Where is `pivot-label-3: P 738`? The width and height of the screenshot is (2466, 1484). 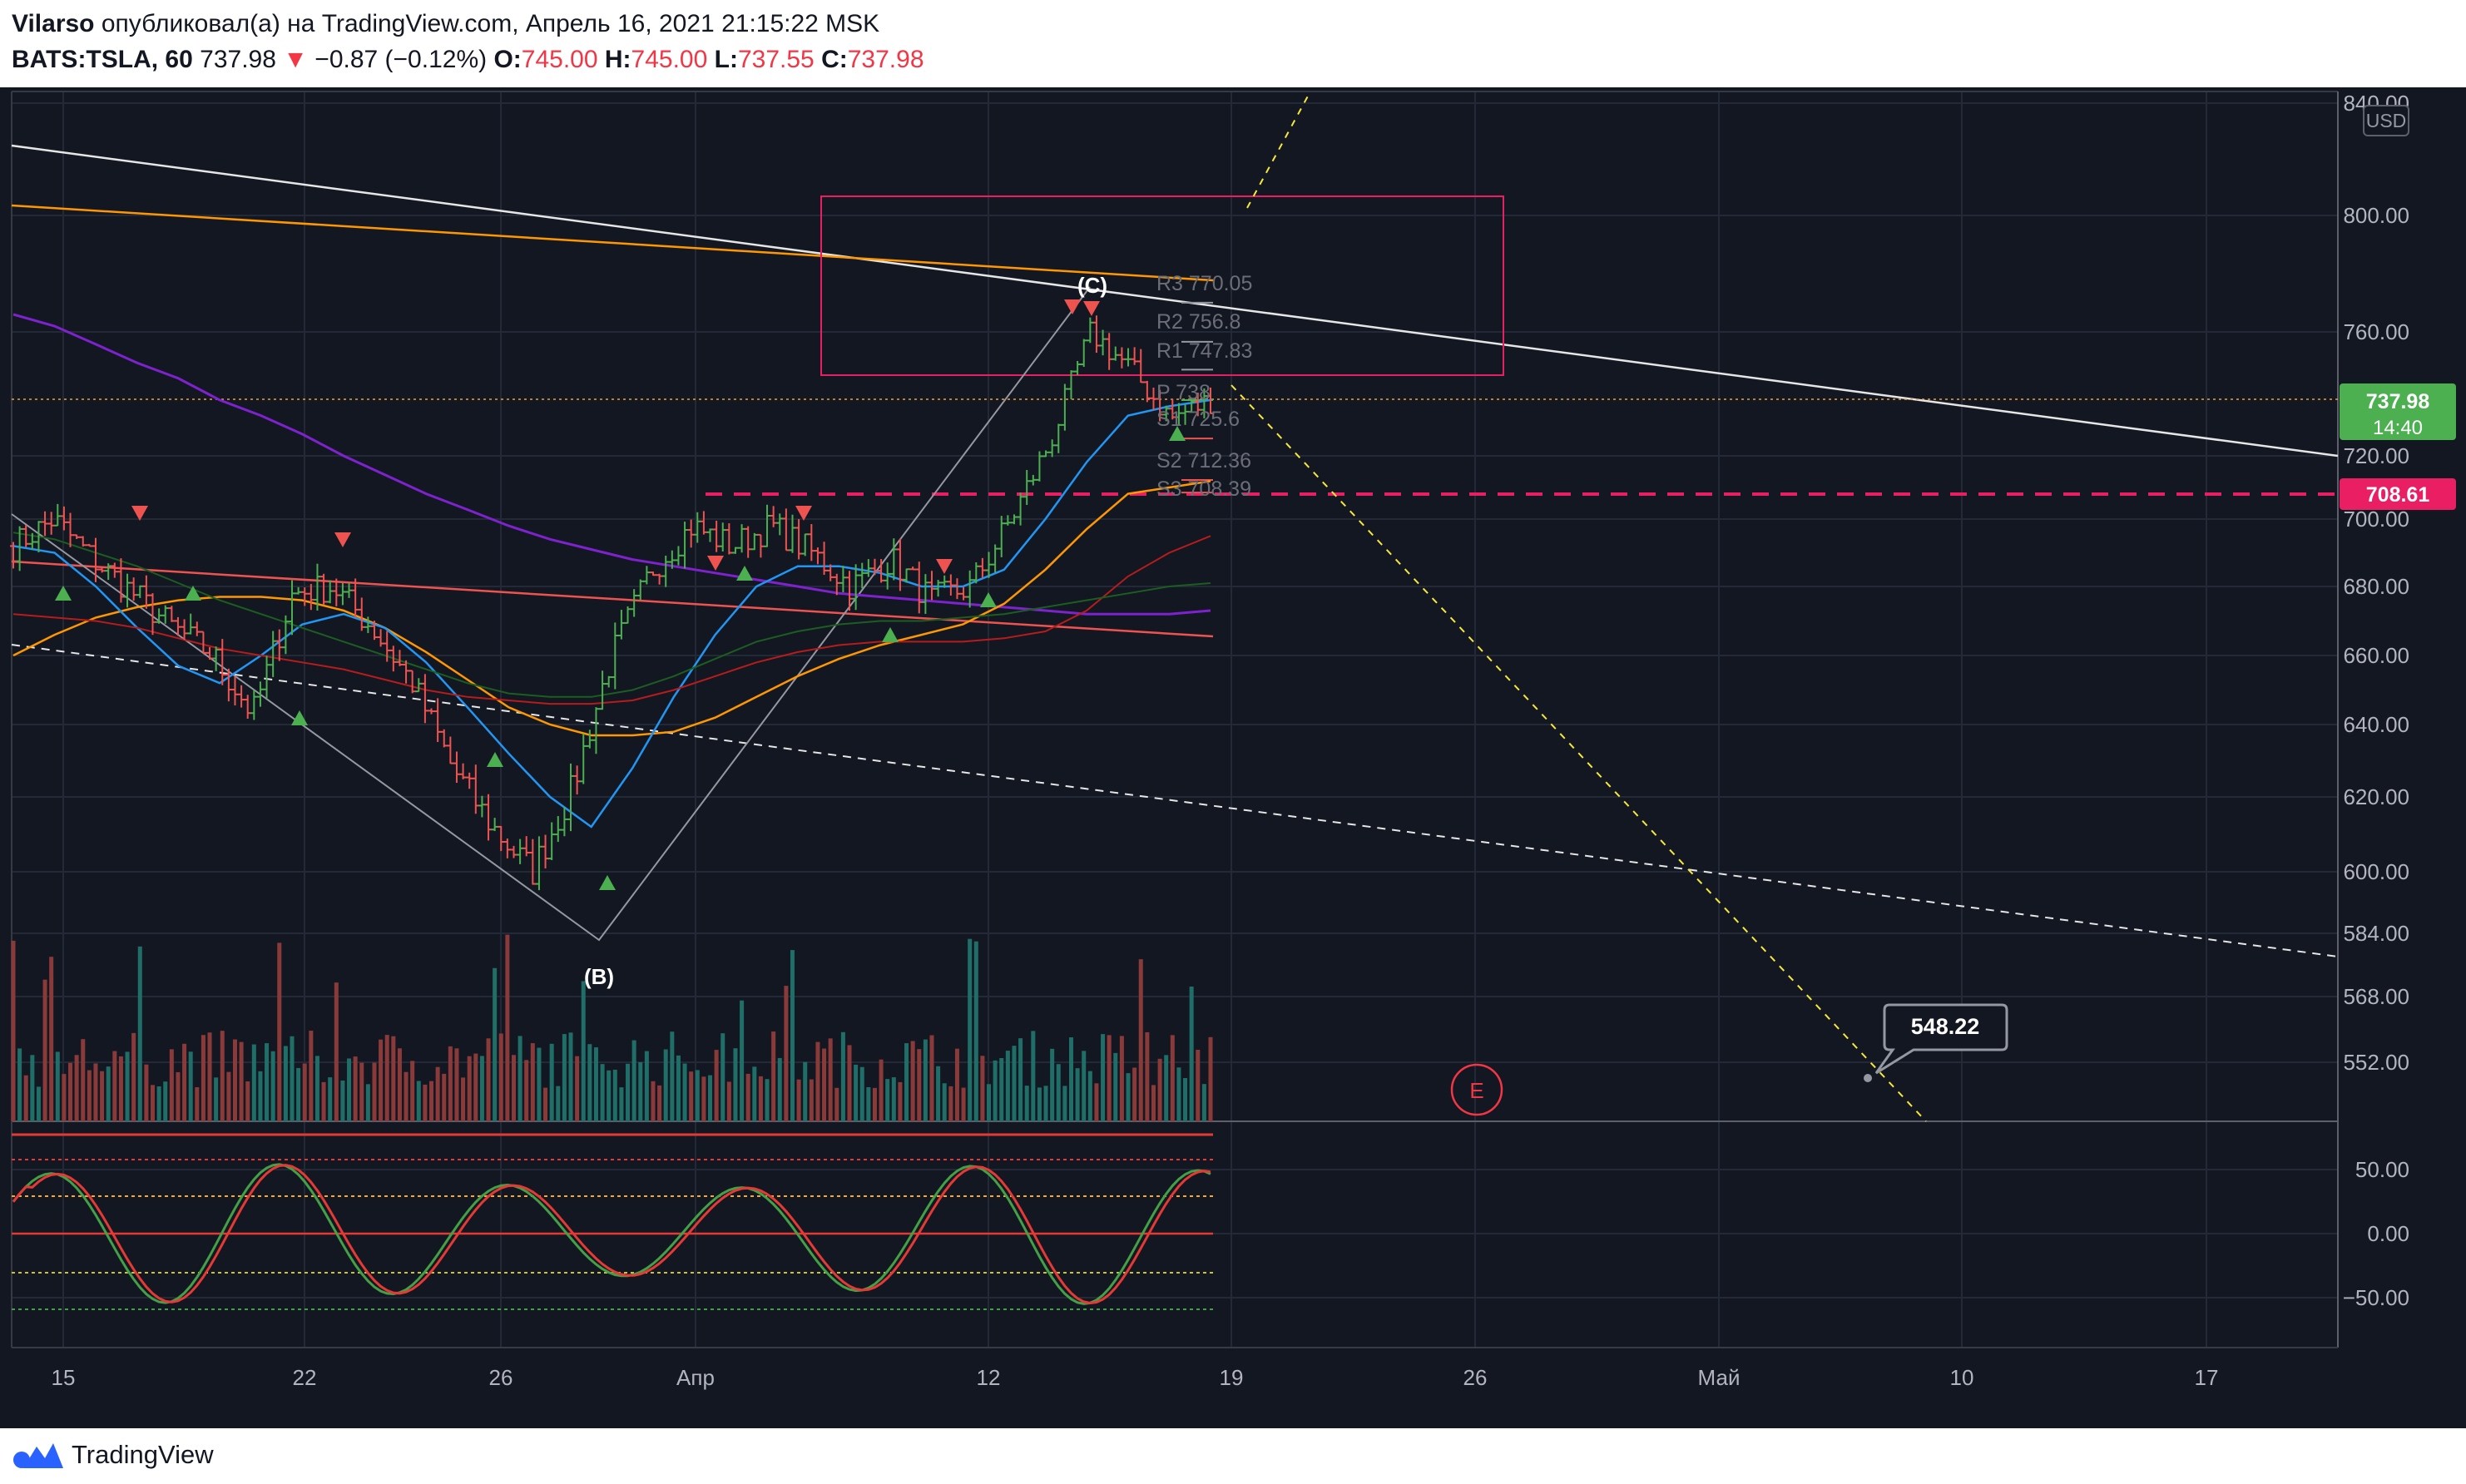 pivot-label-3: P 738 is located at coordinates (1184, 392).